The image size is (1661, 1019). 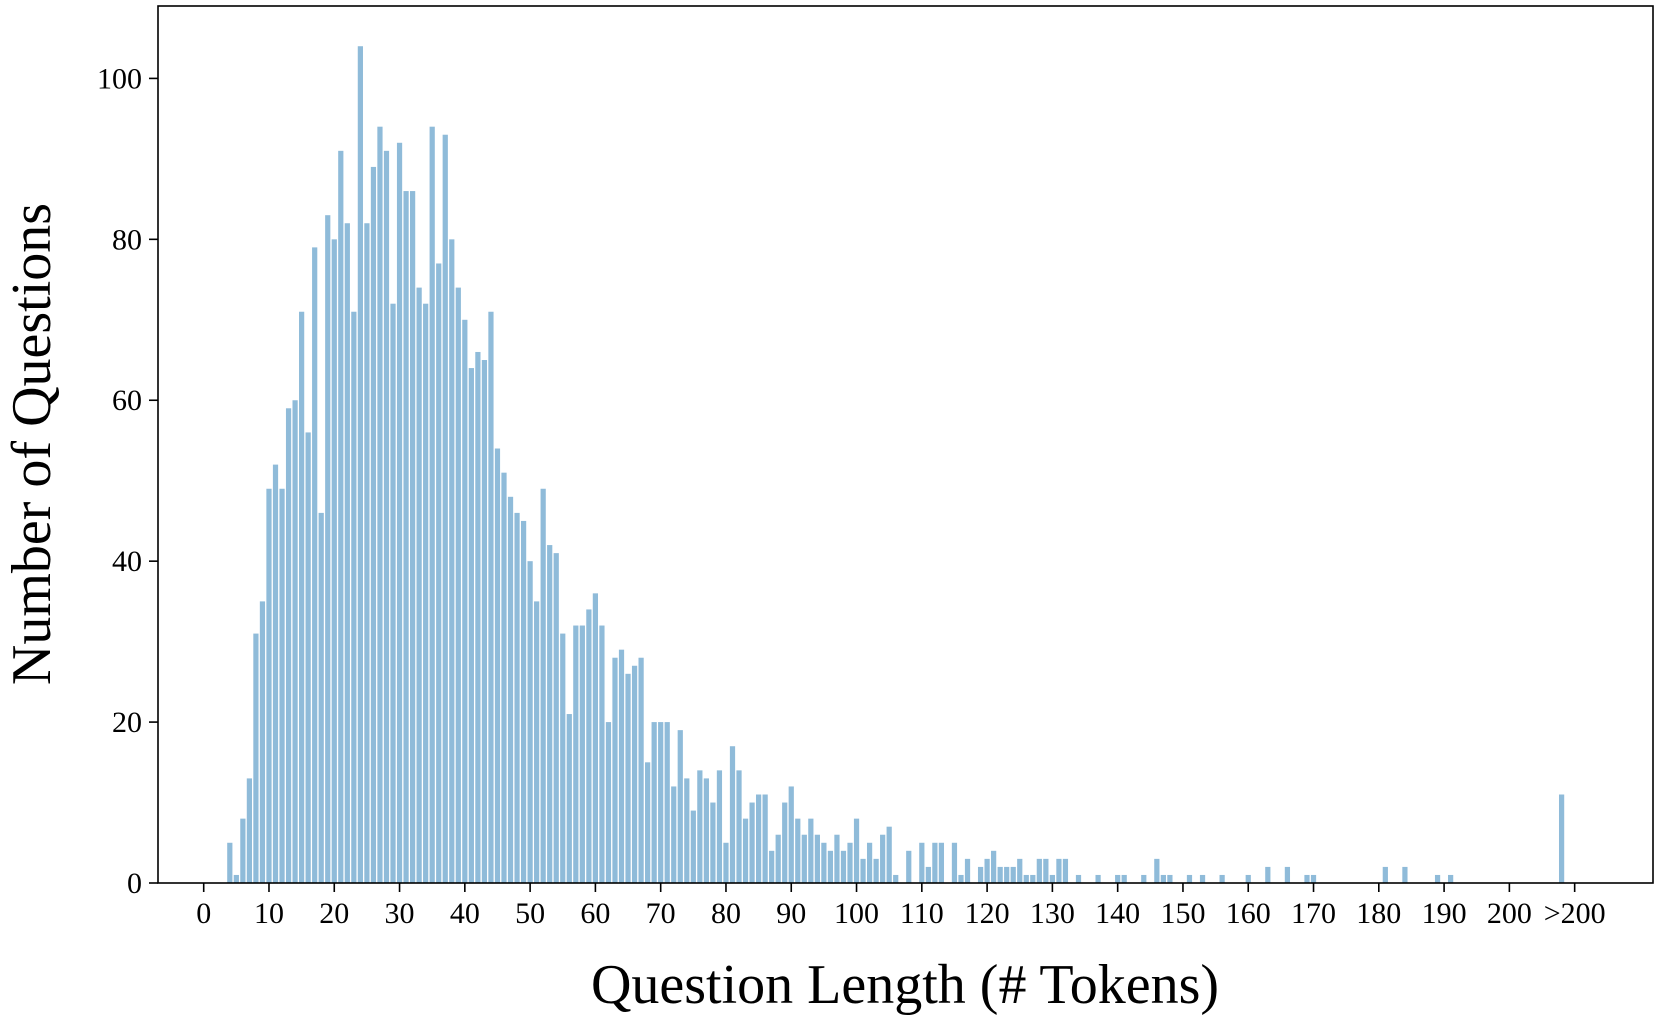 What do you see at coordinates (661, 913) in the screenshot?
I see `x-tick-label: 70` at bounding box center [661, 913].